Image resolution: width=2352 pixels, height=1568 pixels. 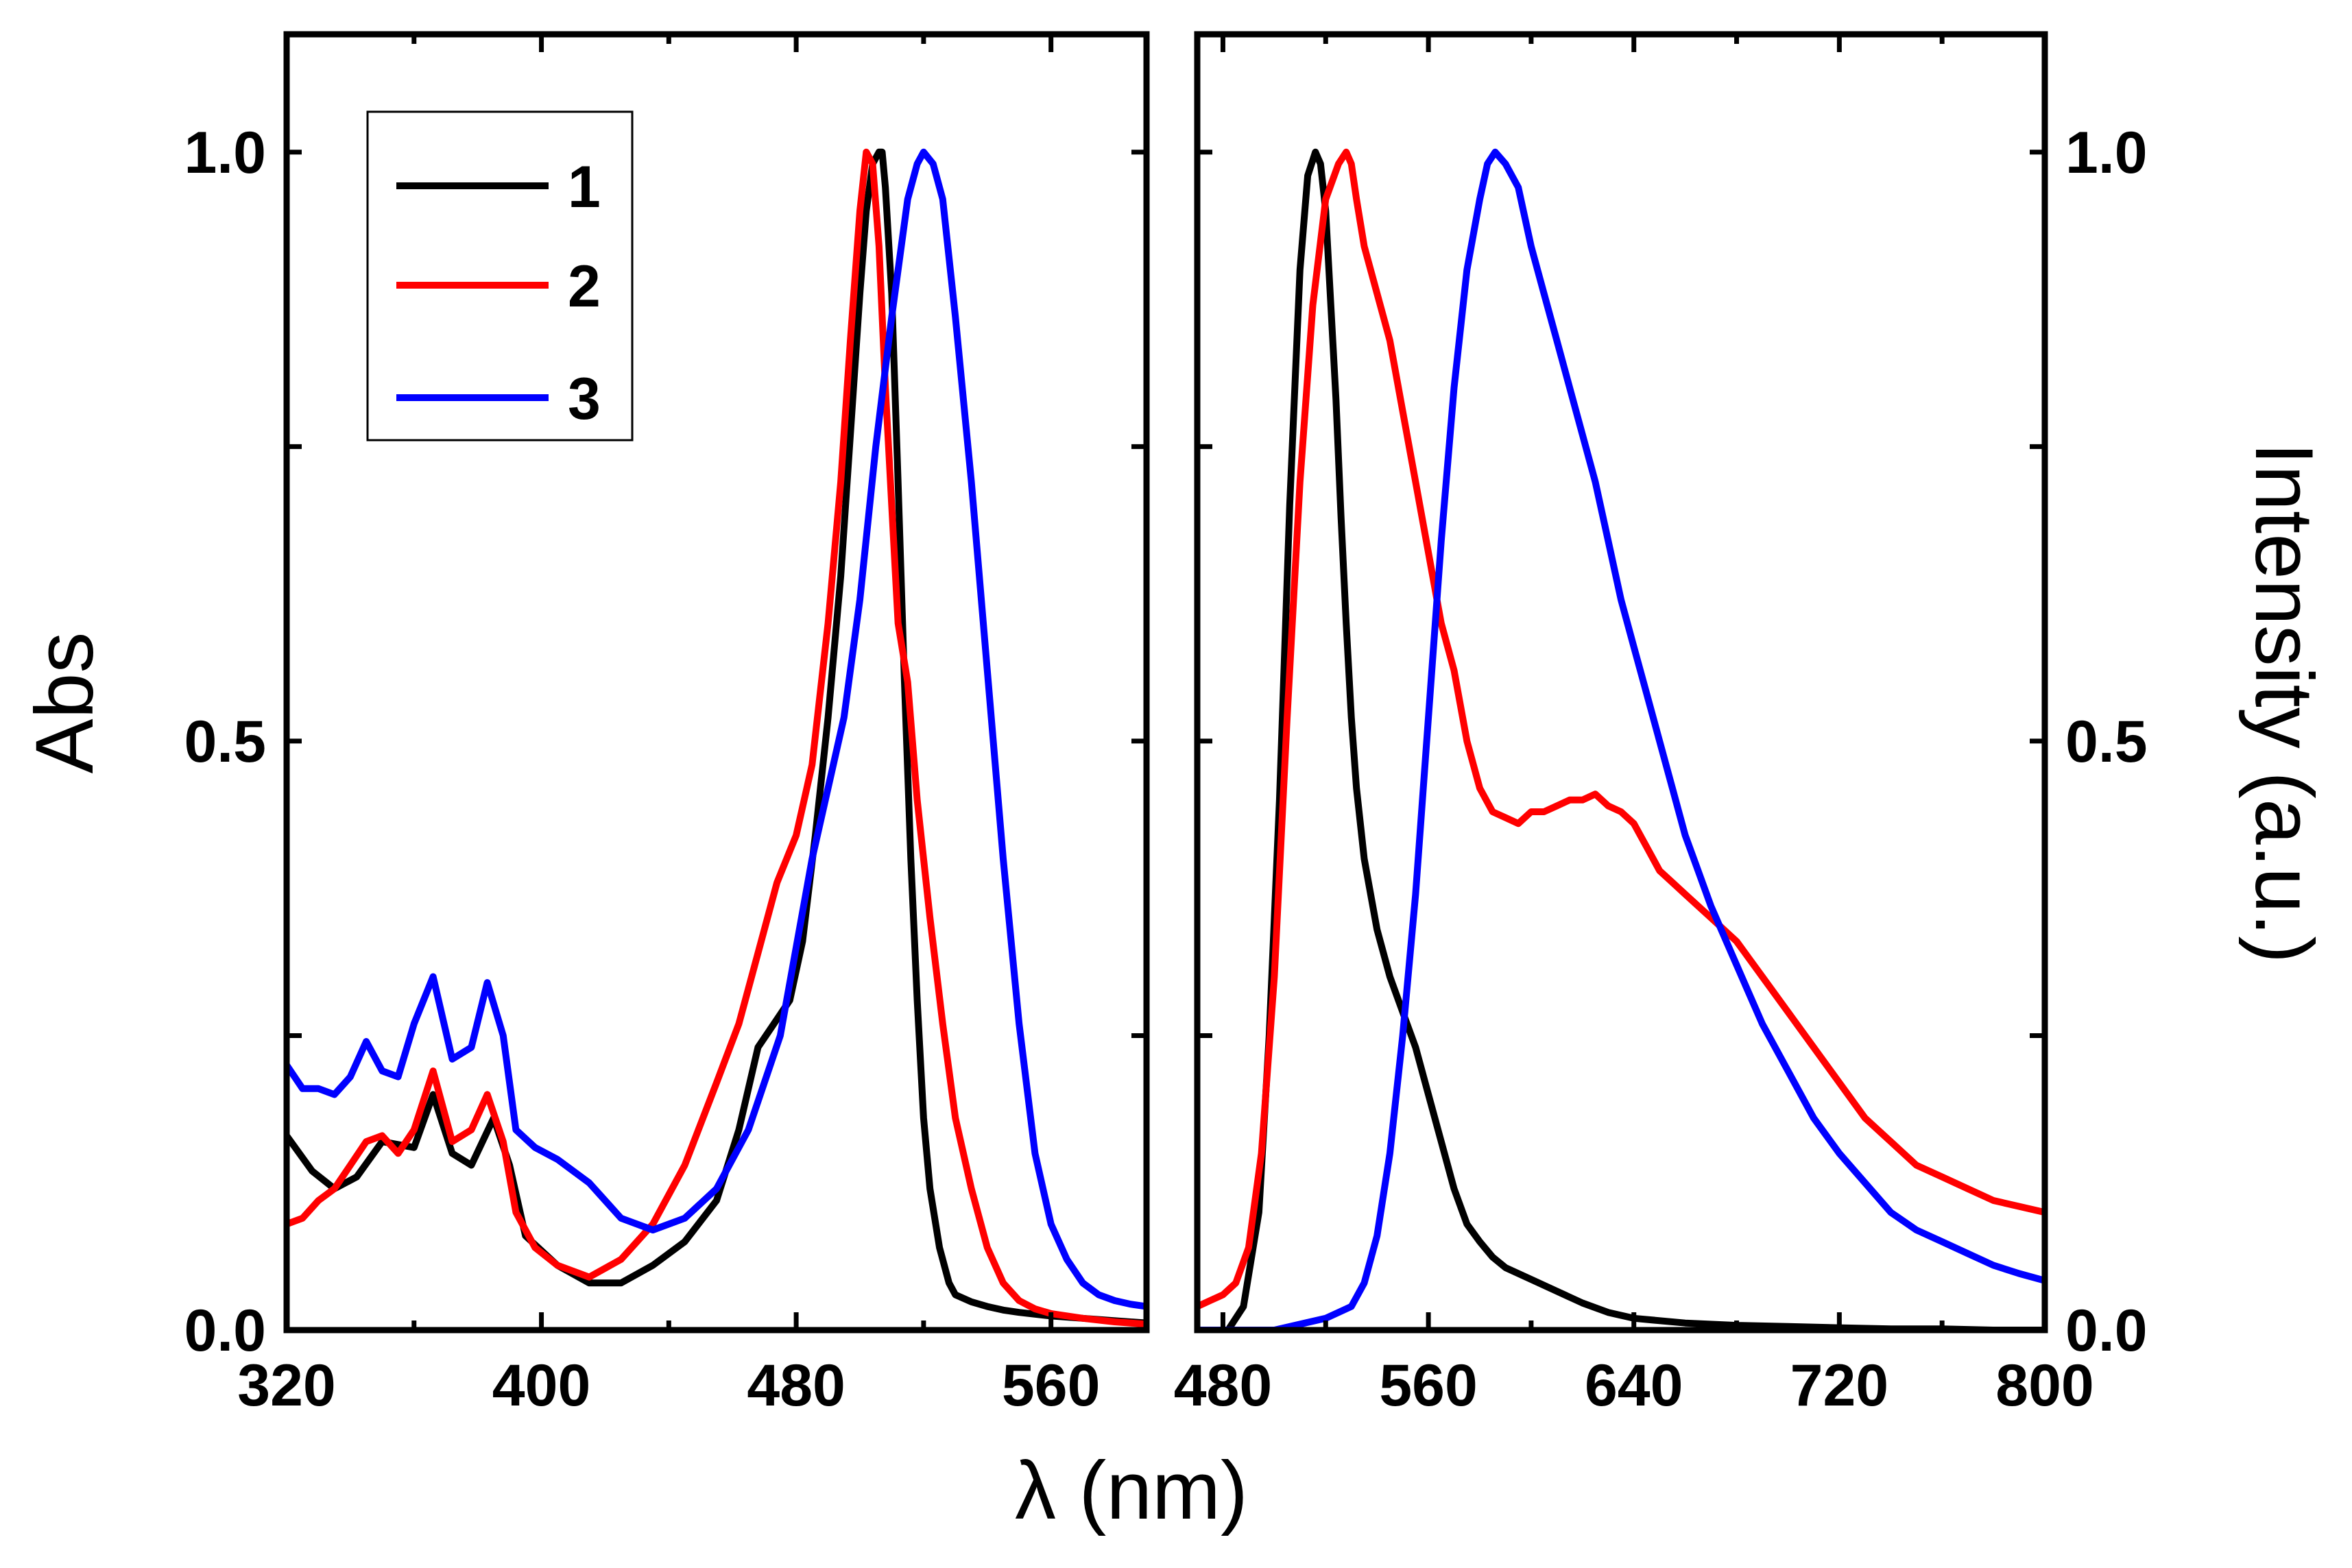 What do you see at coordinates (2106, 742) in the screenshot?
I see `em-y-tick-label: 0.5` at bounding box center [2106, 742].